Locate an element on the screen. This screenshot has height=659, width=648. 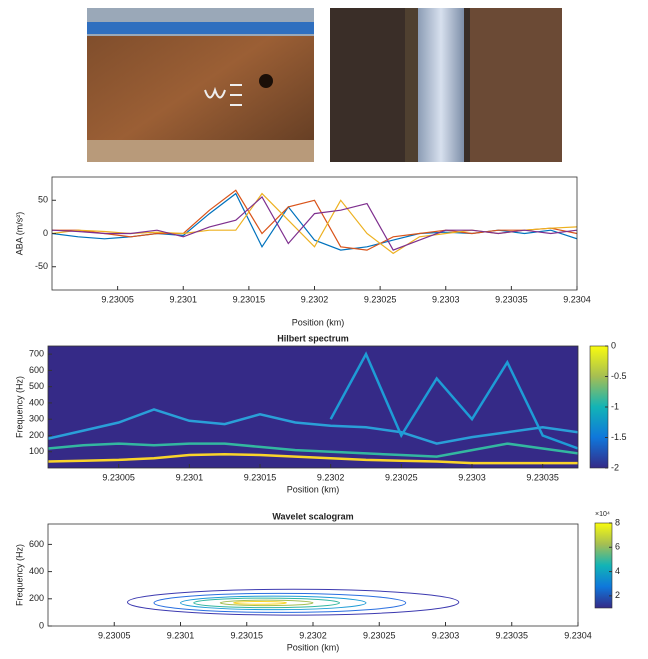
photo-right is located at coordinates (446, 85).